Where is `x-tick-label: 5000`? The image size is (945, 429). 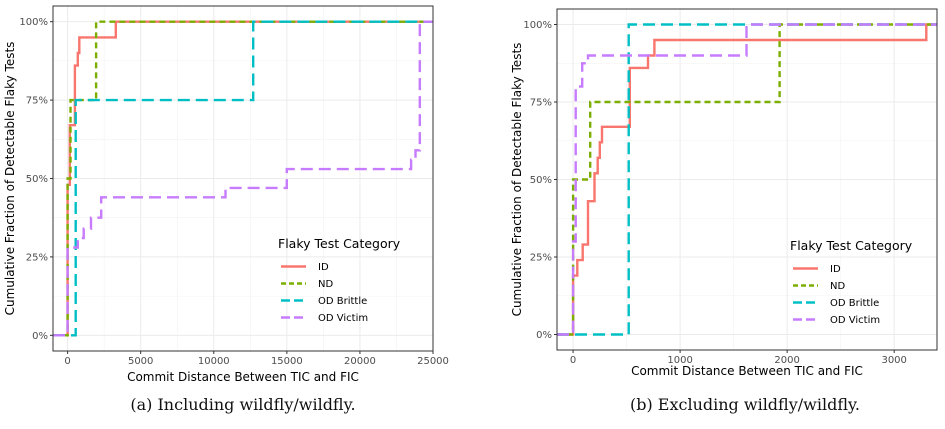
x-tick-label: 5000 is located at coordinates (140, 361).